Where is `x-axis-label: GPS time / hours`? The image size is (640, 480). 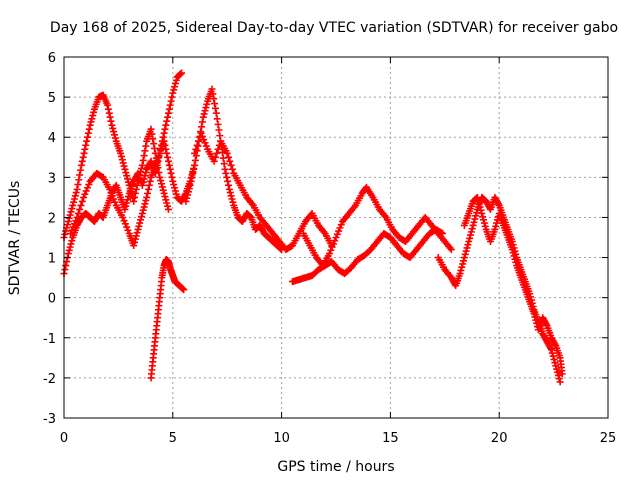
x-axis-label: GPS time / hours is located at coordinates (335, 467).